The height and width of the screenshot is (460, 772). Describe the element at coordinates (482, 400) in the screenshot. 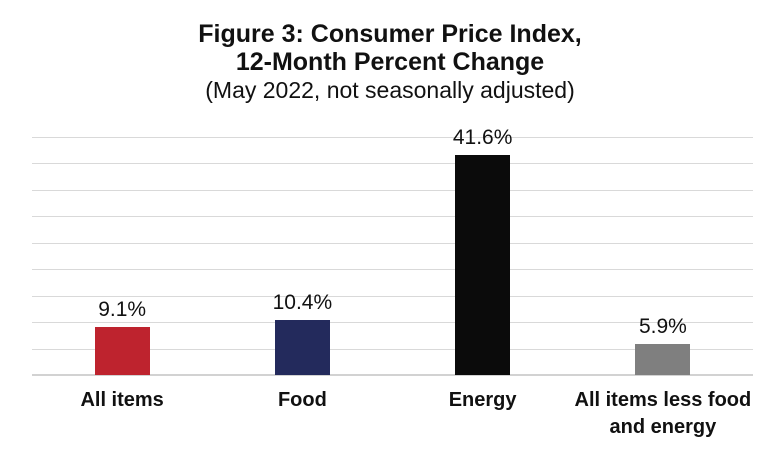

I see `category-label-energy: Energy` at that location.